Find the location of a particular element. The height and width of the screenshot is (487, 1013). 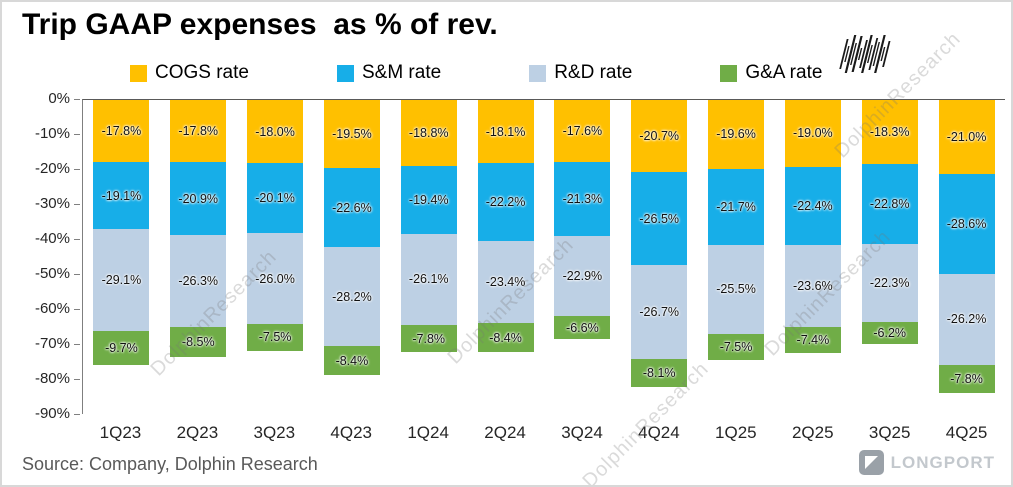

bar-segment-rd: -23.4% is located at coordinates (505, 282).